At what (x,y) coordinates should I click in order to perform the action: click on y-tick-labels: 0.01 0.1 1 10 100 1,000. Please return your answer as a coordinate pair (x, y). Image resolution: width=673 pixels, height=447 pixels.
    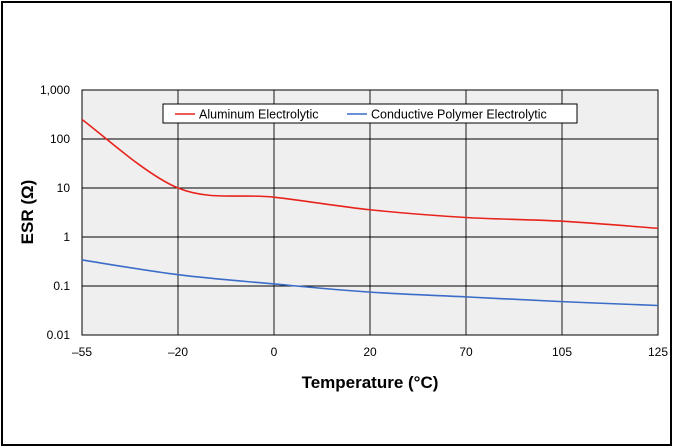
    Looking at the image, I should click on (55, 212).